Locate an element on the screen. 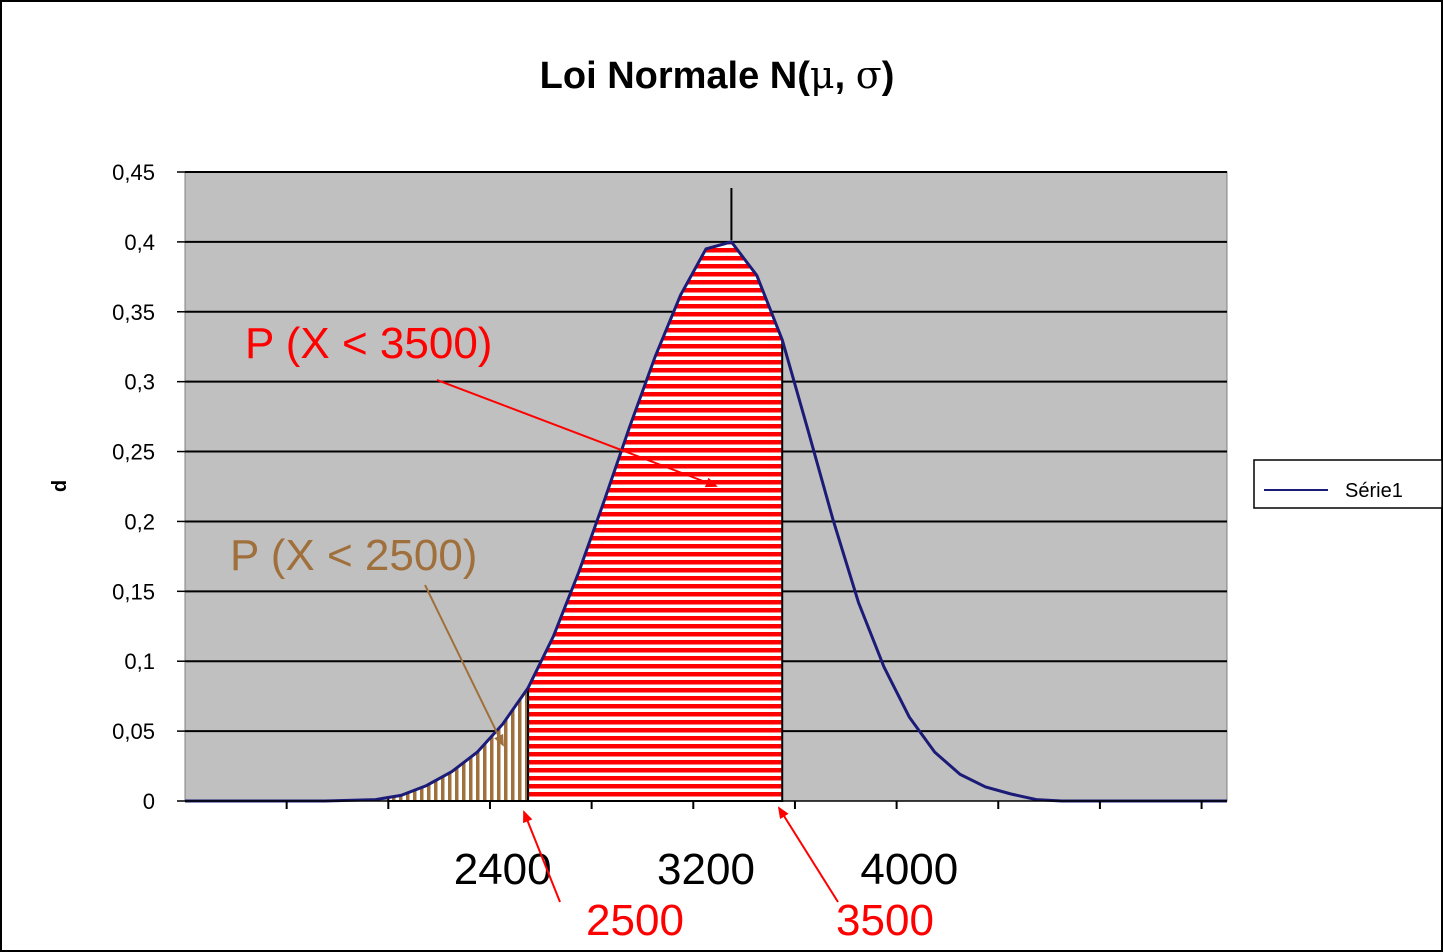  annotation-p-less-2500: P (X < 2500) is located at coordinates (353, 555).